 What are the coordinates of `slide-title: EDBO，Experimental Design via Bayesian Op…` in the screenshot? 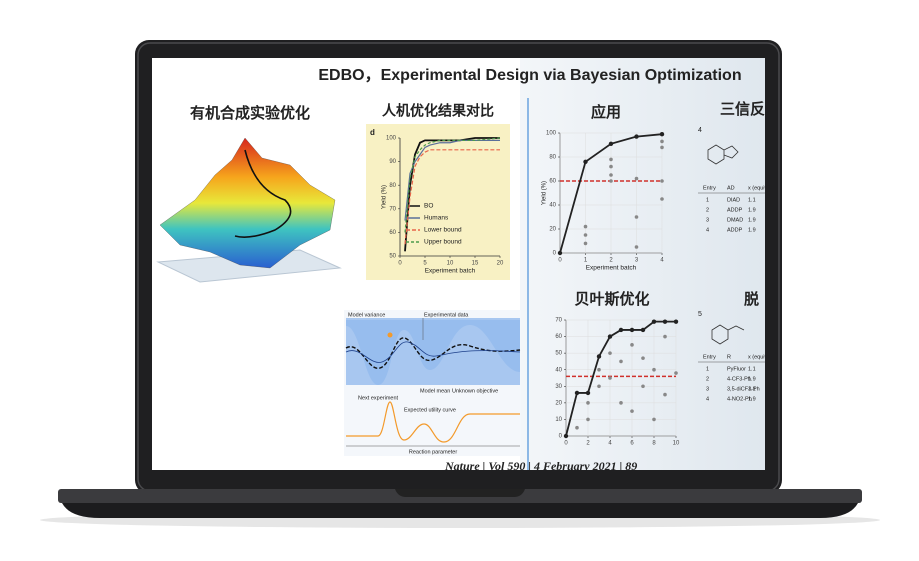 It's located at (529, 75).